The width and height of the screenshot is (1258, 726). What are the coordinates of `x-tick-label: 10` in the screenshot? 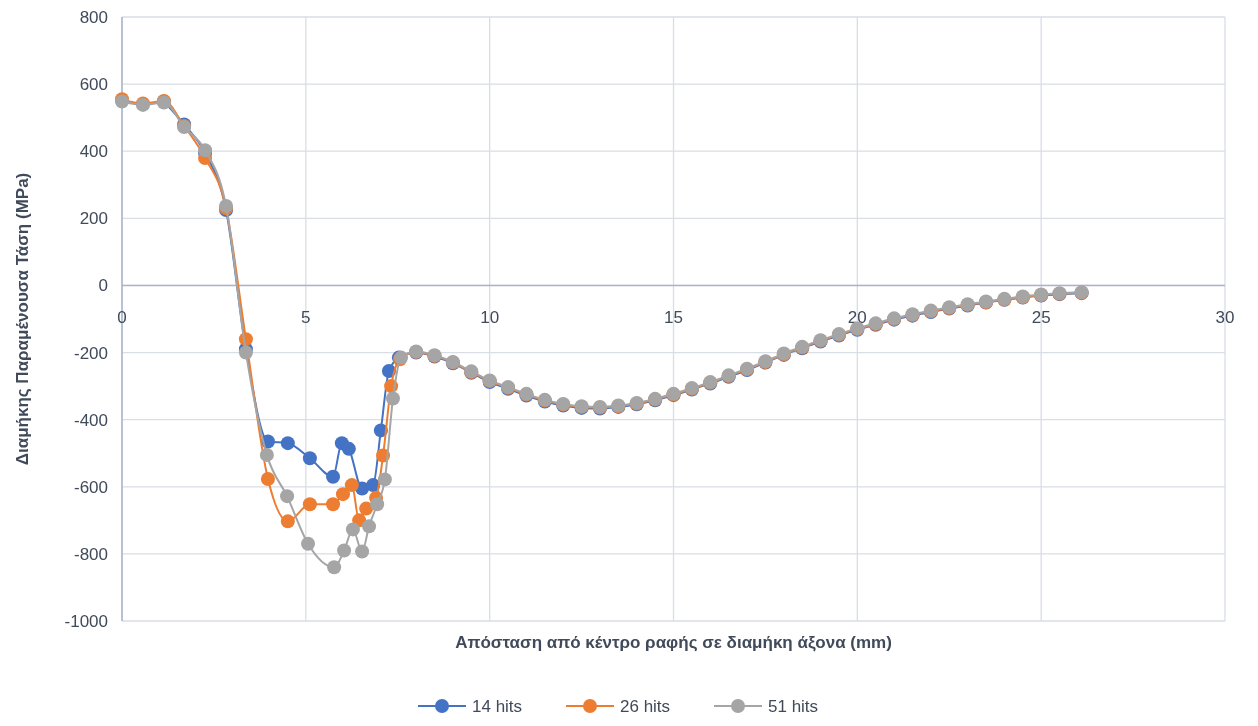 It's located at (490, 318).